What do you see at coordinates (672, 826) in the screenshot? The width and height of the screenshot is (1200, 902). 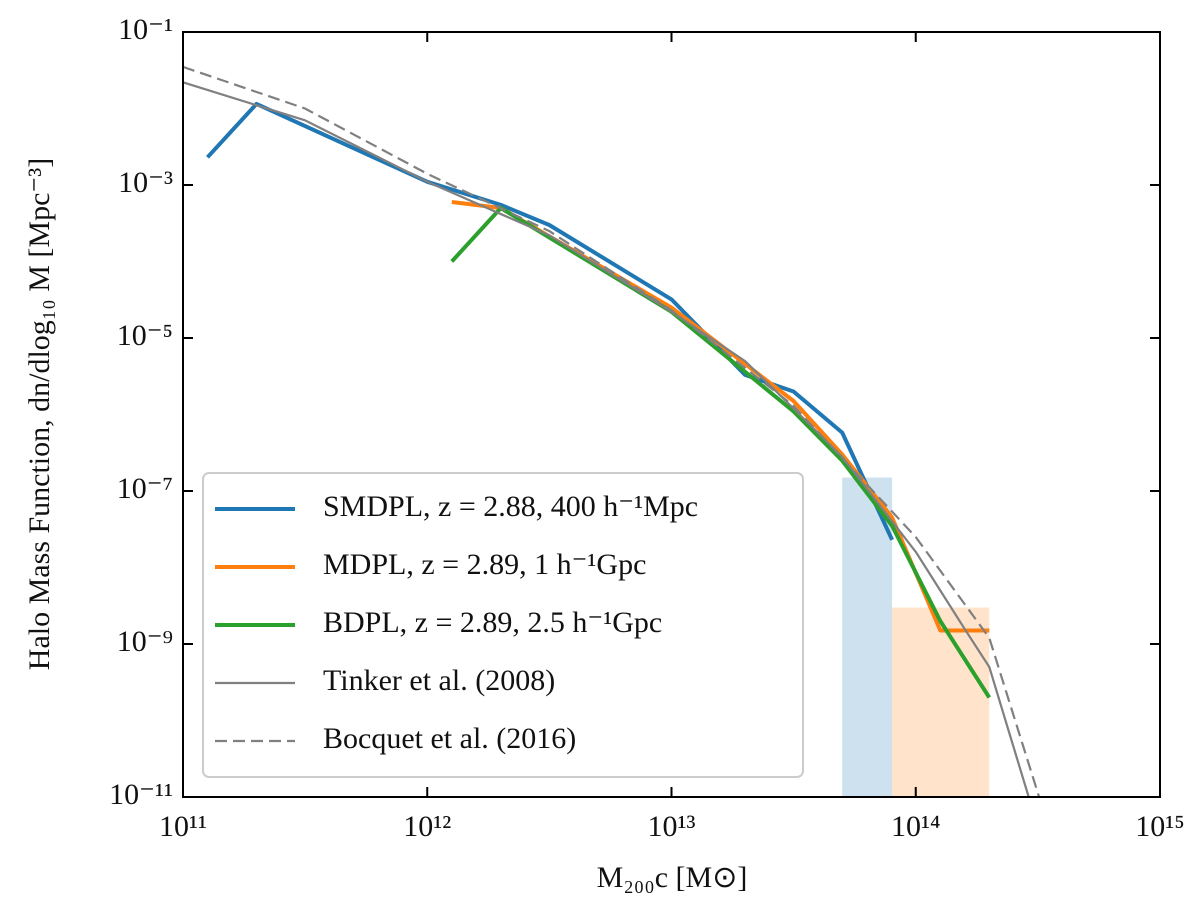 I see `x-tick-label: 10¹³` at bounding box center [672, 826].